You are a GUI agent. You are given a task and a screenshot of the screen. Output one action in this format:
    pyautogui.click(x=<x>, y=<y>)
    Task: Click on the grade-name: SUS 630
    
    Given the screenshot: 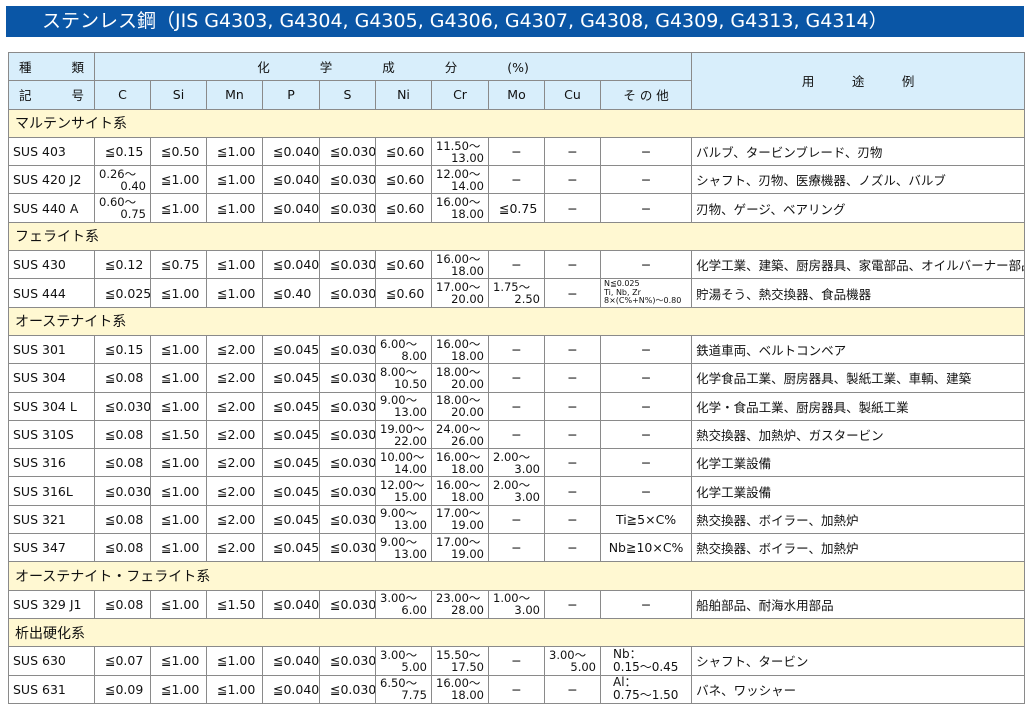 What is the action you would take?
    pyautogui.click(x=51, y=661)
    